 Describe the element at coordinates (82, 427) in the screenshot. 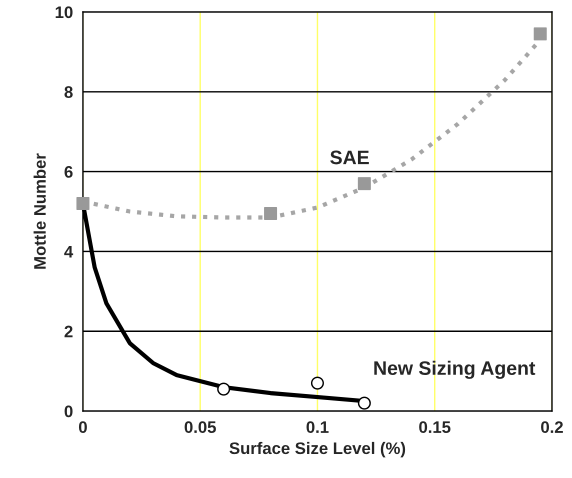

I see `x-tick-label: 0` at that location.